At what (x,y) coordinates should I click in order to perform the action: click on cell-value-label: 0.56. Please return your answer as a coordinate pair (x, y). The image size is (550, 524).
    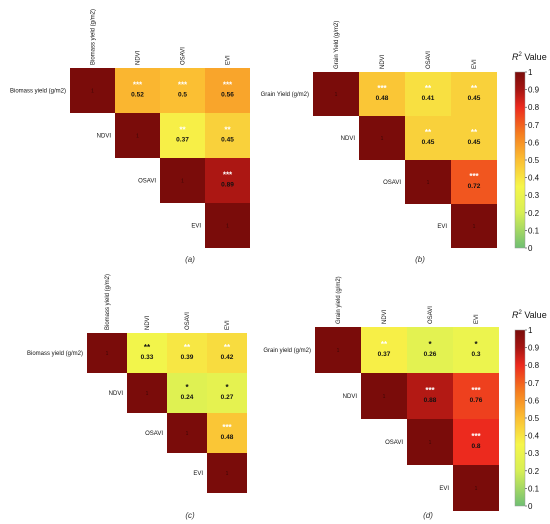
    Looking at the image, I should click on (227, 95).